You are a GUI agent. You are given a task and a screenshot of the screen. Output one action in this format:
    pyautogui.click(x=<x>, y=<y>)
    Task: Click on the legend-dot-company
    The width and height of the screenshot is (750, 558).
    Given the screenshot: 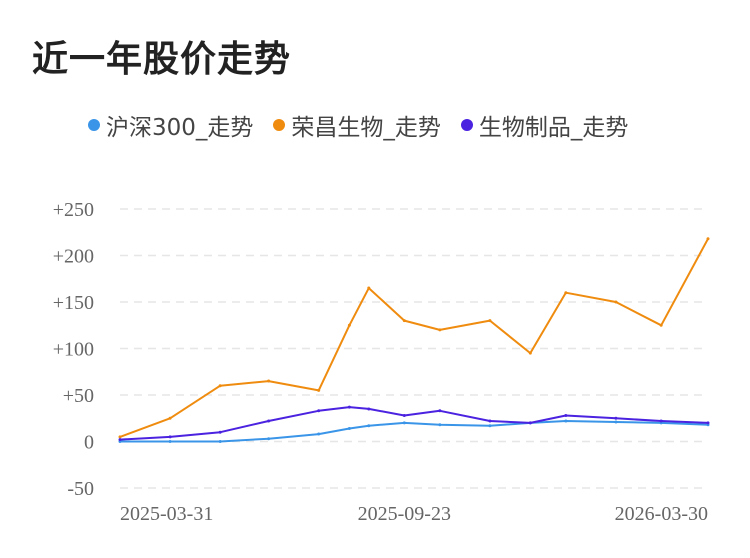 What is the action you would take?
    pyautogui.click(x=279, y=125)
    